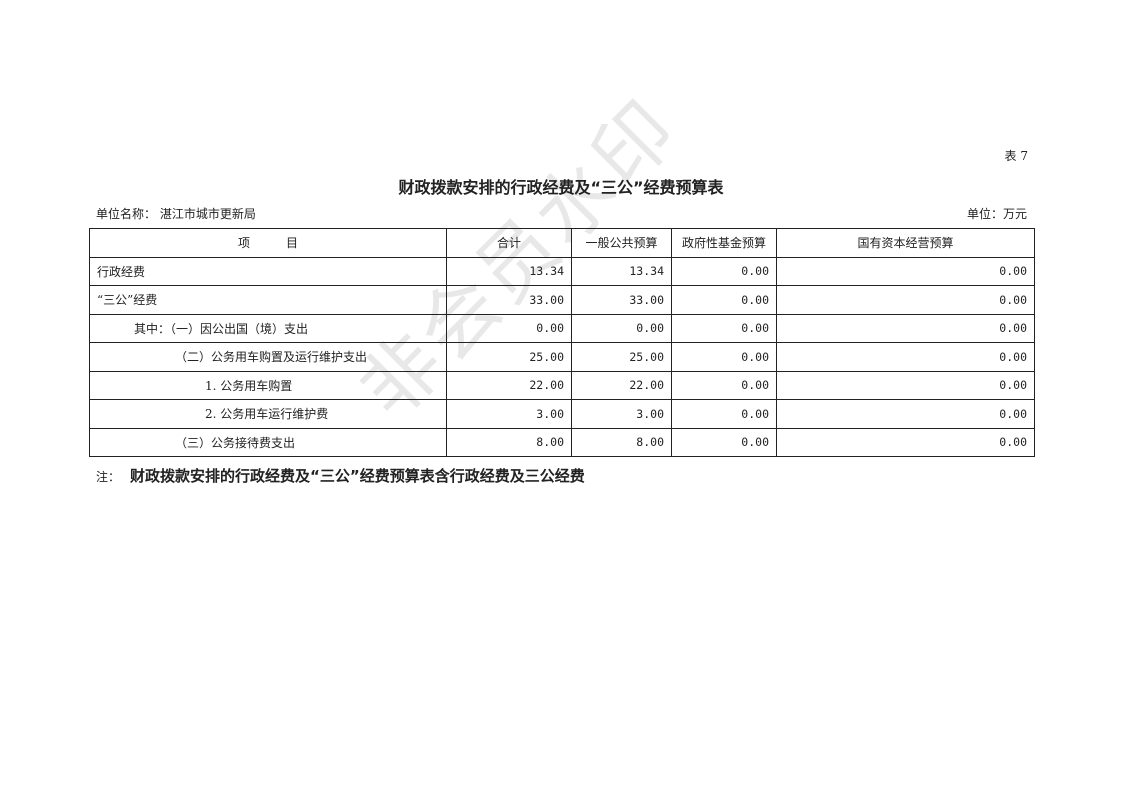  I want to click on table-row: 其中：（一）因公出国（境）支出 0.00 0.00 0.00 0.00, so click(562, 328).